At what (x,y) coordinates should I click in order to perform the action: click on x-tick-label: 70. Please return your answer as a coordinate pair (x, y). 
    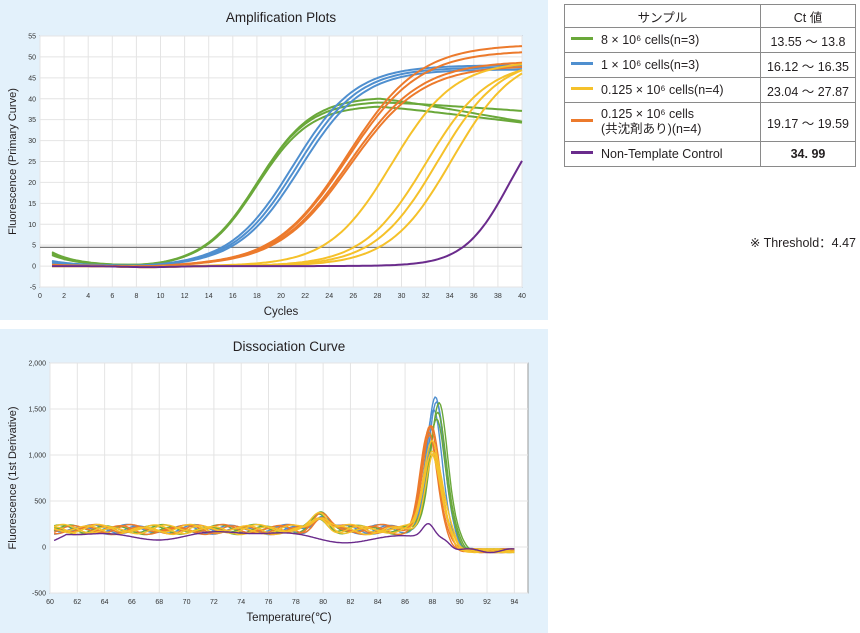
    Looking at the image, I should click on (187, 602).